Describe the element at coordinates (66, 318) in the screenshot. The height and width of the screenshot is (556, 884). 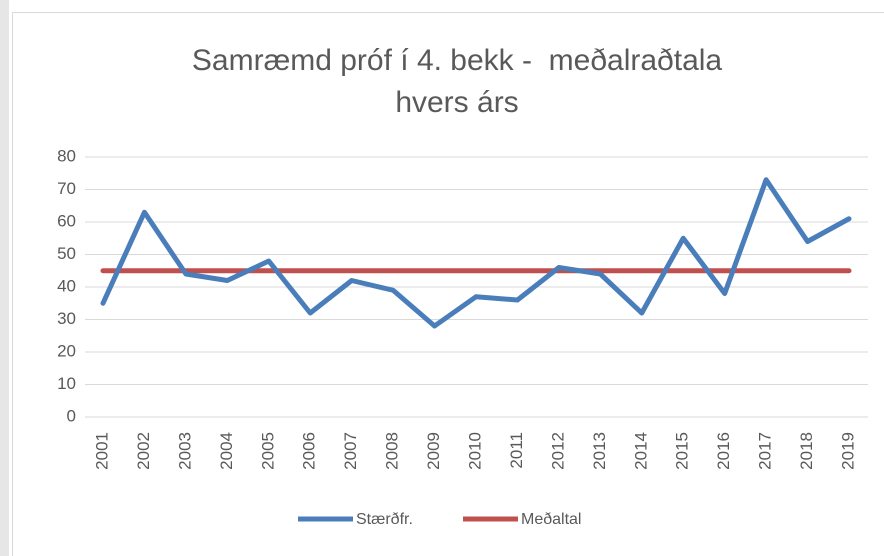
I see `y-tick-label: 30` at that location.